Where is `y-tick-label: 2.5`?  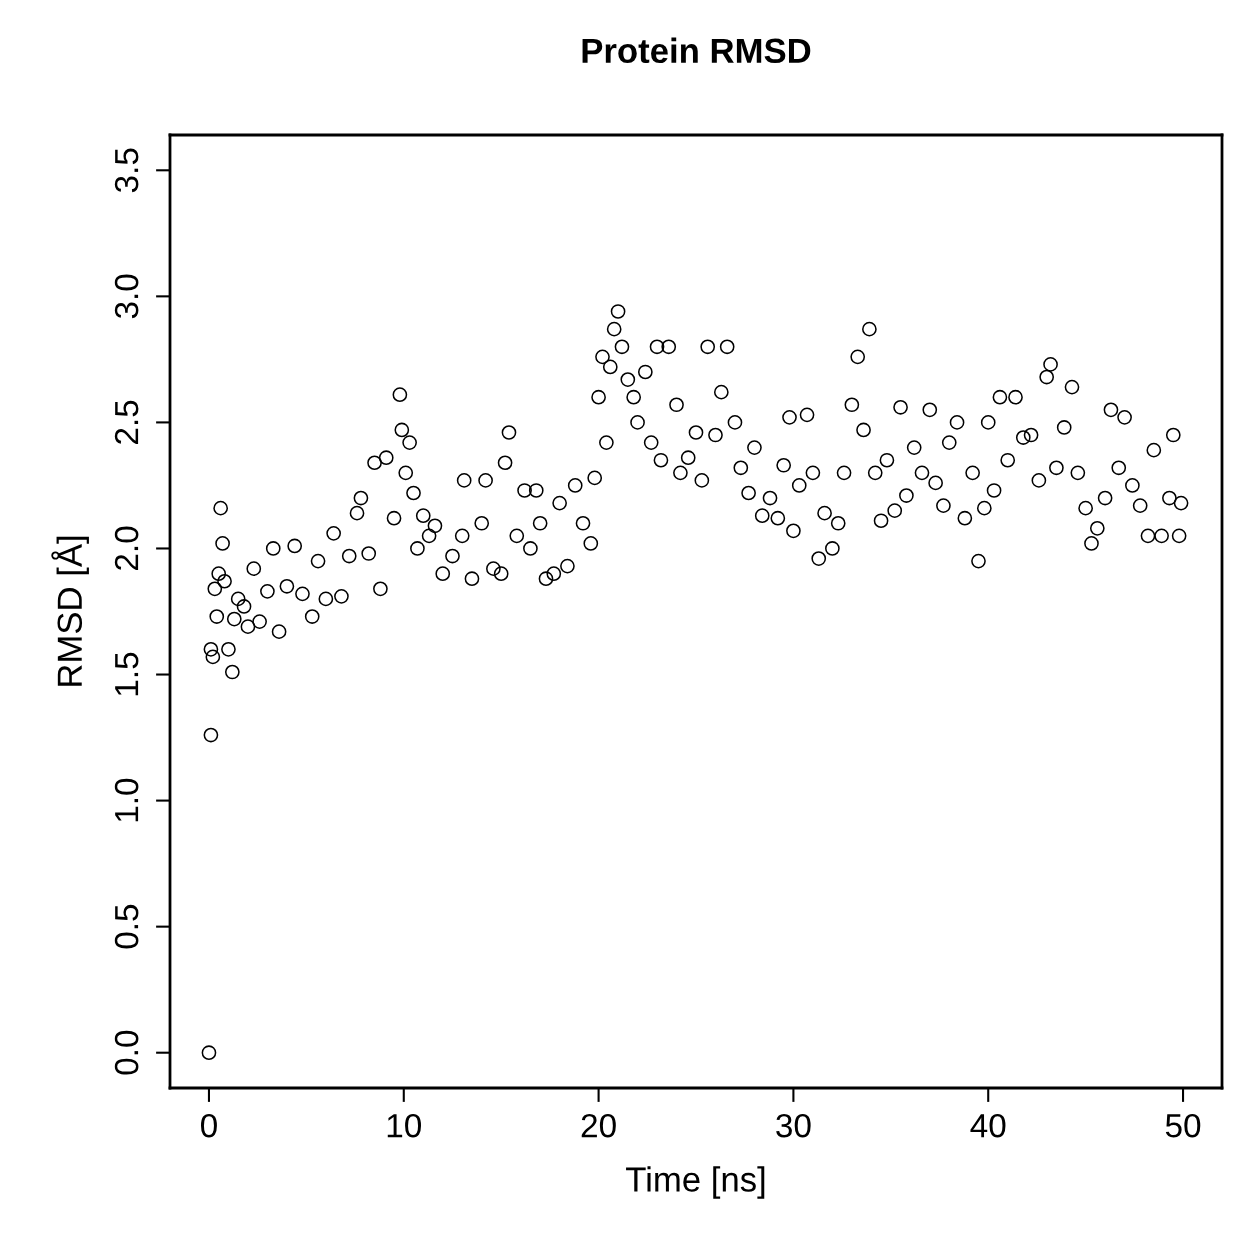
y-tick-label: 2.5 is located at coordinates (126, 422).